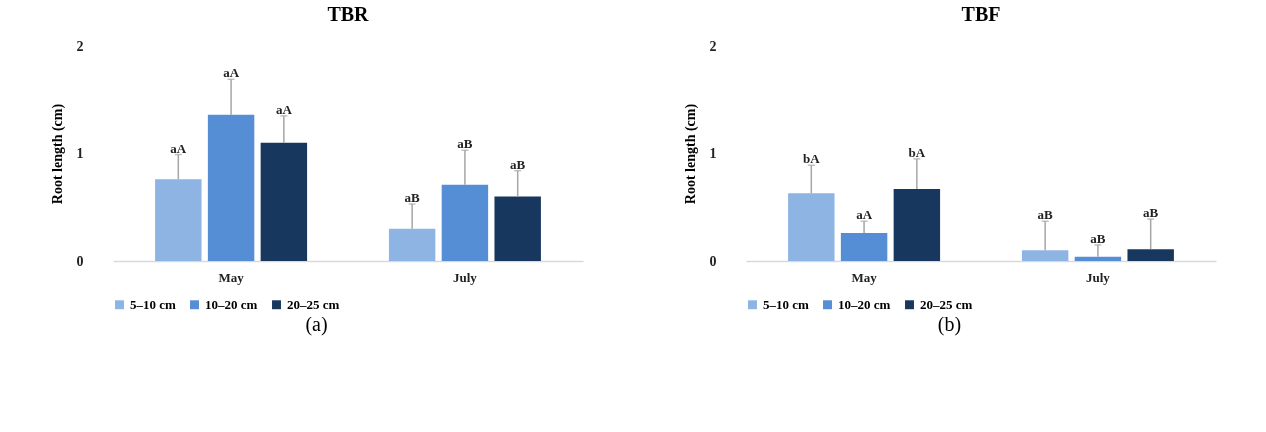 This screenshot has width=1266, height=432. I want to click on chart-title: TBR, so click(348, 14).